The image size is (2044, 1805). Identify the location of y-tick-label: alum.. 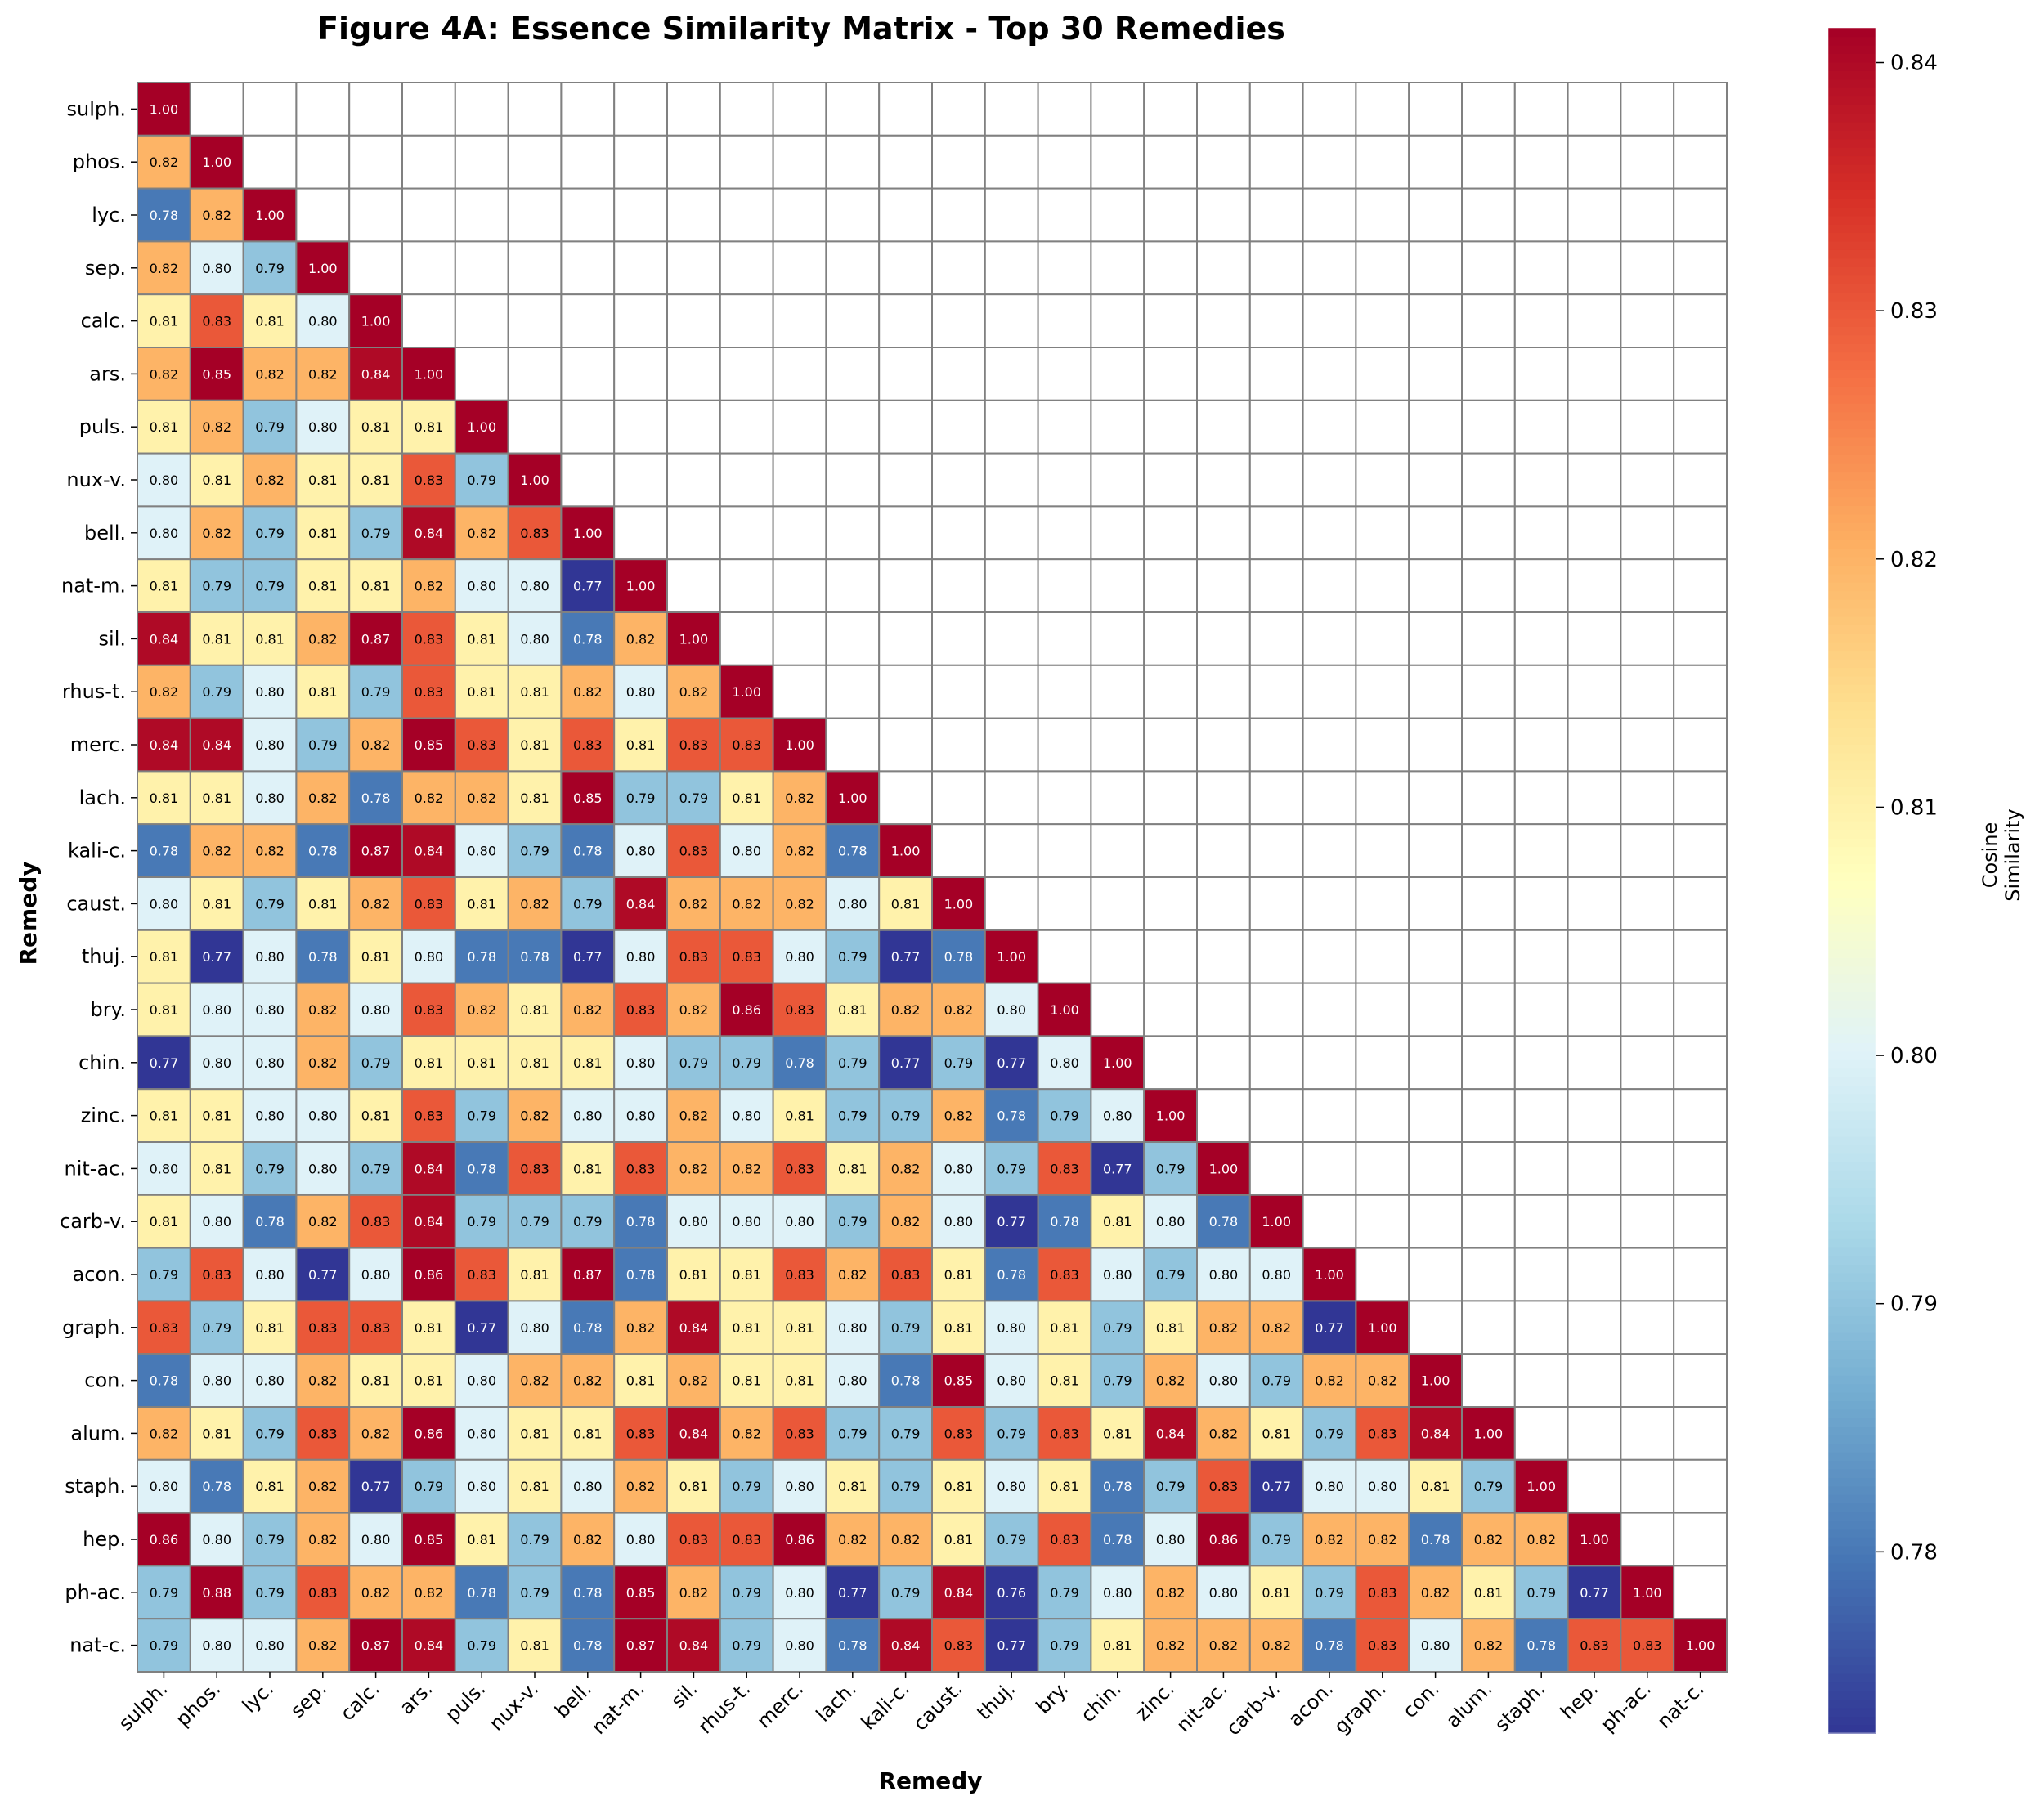
(98, 1433).